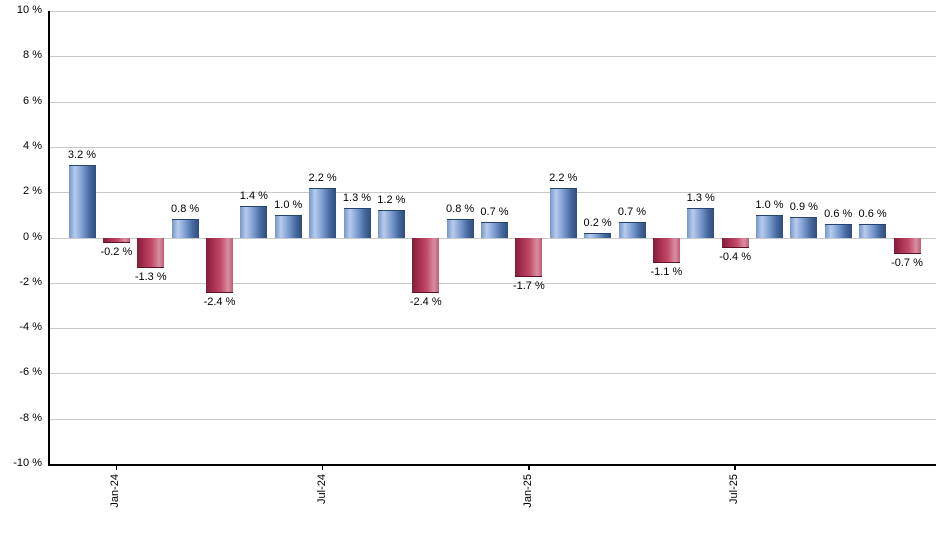 The height and width of the screenshot is (550, 940). I want to click on y-axis-label: 4 %, so click(32, 145).